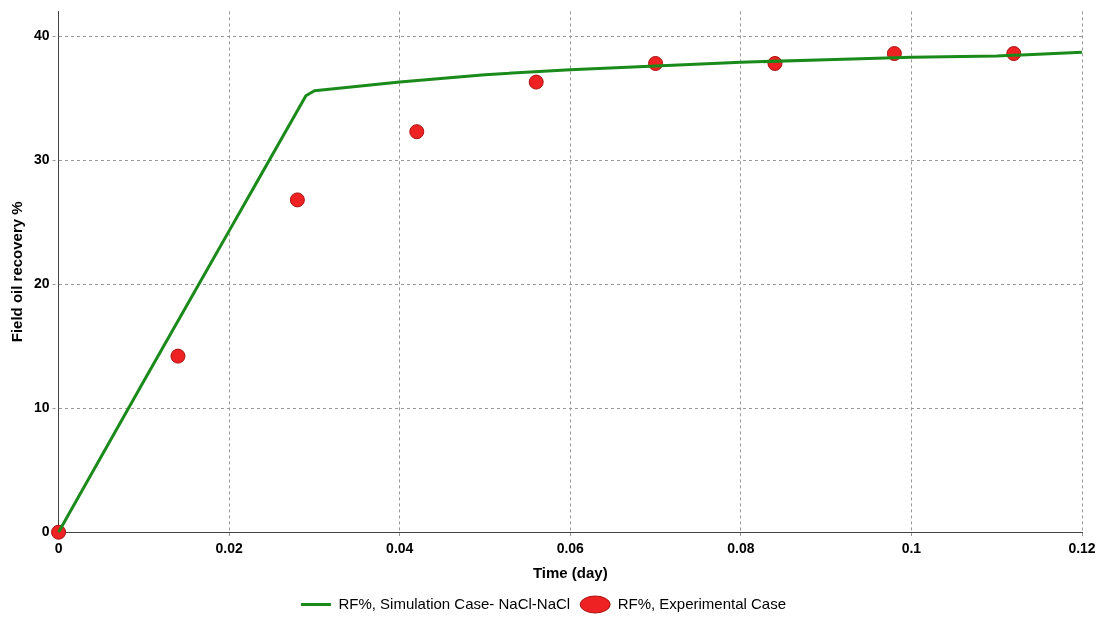  What do you see at coordinates (741, 548) in the screenshot?
I see `x-tick-label: 0.08` at bounding box center [741, 548].